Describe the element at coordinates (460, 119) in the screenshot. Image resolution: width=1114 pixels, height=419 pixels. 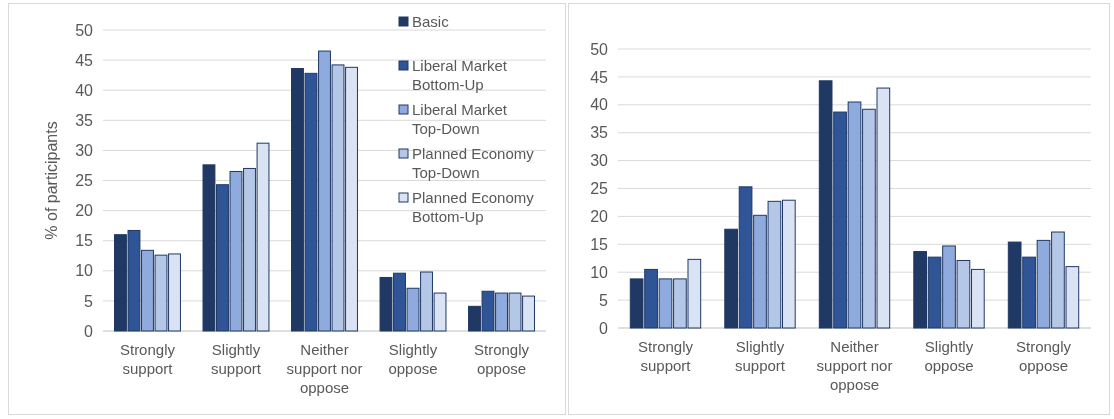
I see `legend-label: Liberal Market Top-Down` at that location.